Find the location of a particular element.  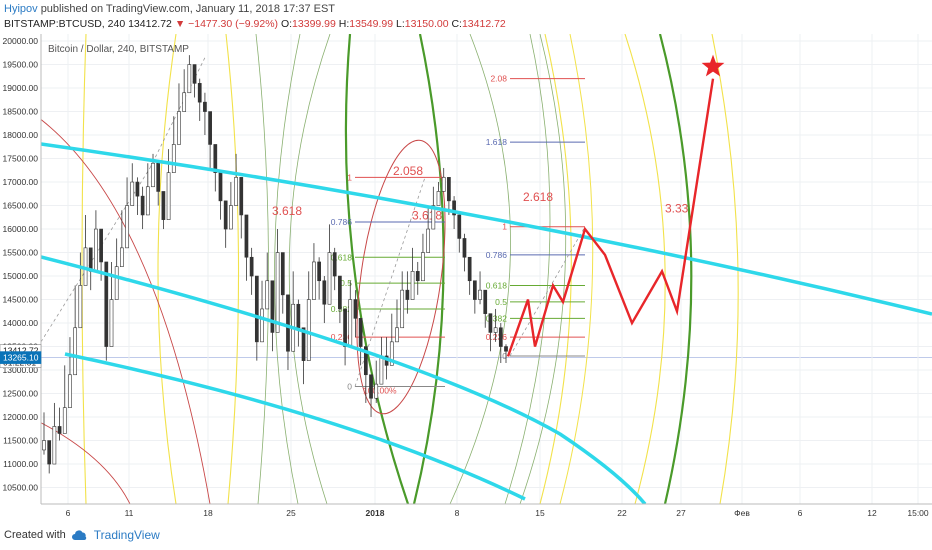

fib2-level-label: 0.5 is located at coordinates (501, 302).